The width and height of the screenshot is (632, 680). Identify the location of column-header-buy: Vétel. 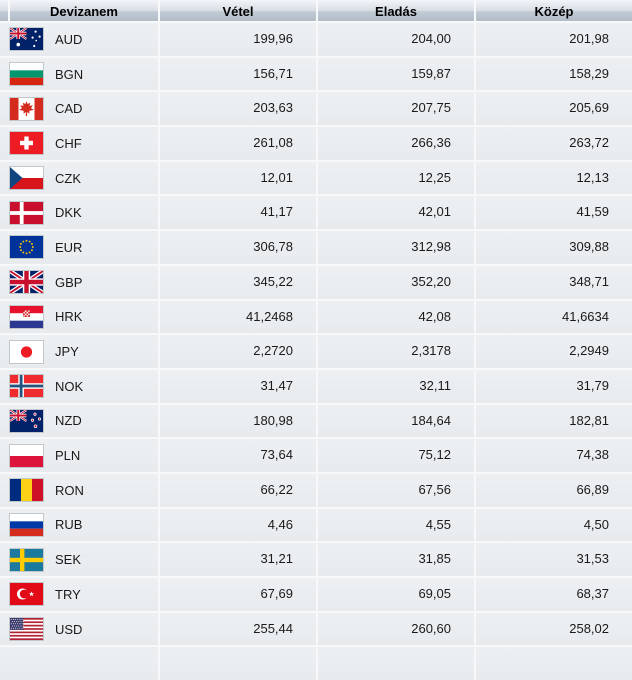
(238, 10).